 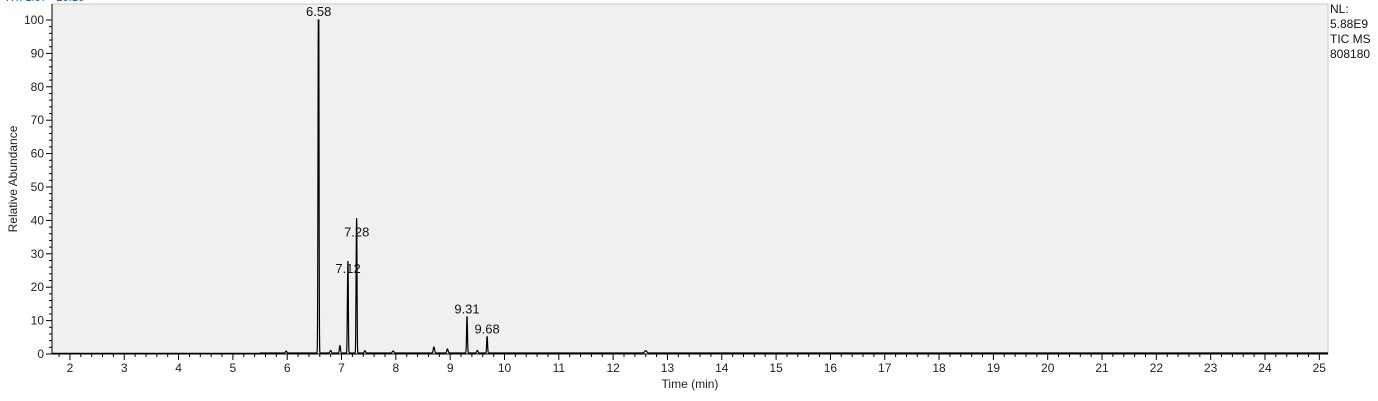 I want to click on y-tick-label: 50, so click(x=38, y=187).